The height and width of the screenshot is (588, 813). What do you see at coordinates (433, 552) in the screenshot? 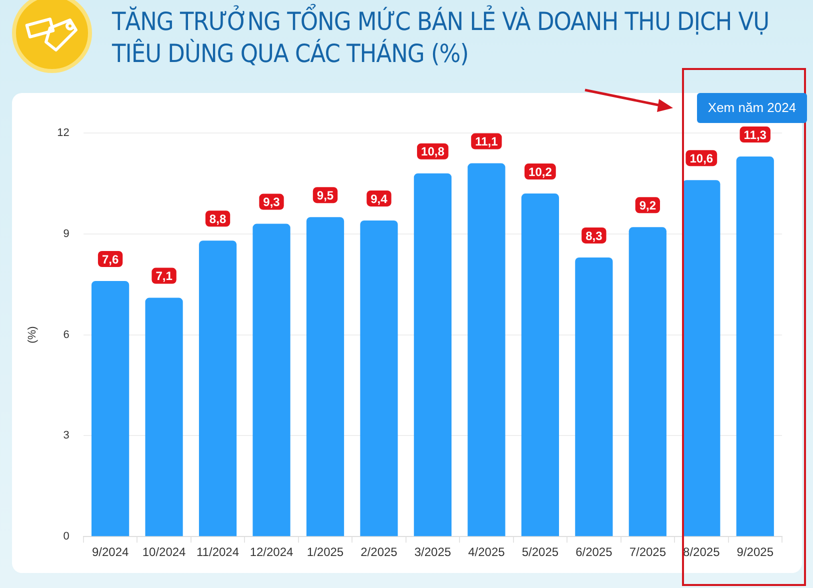
I see `x-tick-label: 3/2025` at bounding box center [433, 552].